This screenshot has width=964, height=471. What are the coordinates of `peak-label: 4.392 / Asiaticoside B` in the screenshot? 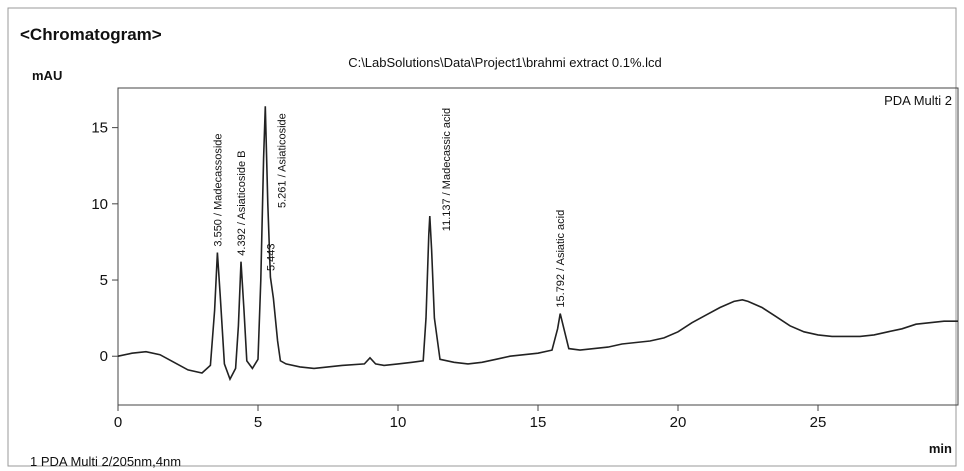 It's located at (242, 203).